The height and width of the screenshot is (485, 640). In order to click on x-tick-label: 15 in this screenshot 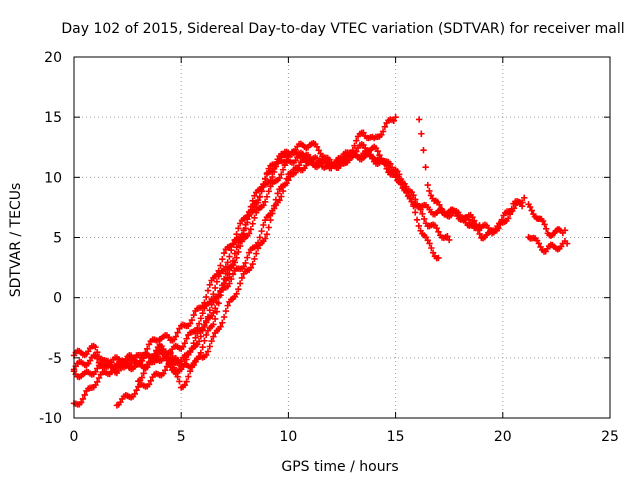, I will do `click(396, 437)`.